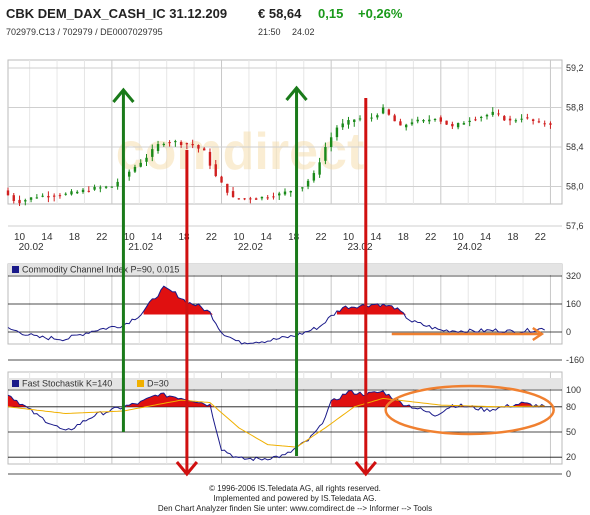  I want to click on buy-arrow-1-head, so click(123, 95).